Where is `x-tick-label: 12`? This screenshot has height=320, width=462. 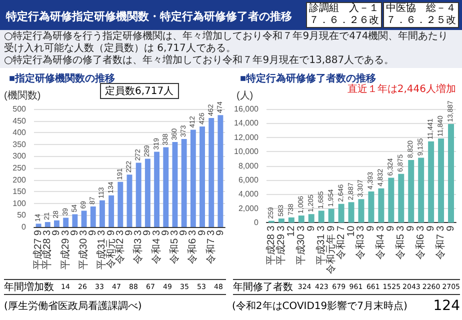
x-tick-label: 12 is located at coordinates (291, 231).